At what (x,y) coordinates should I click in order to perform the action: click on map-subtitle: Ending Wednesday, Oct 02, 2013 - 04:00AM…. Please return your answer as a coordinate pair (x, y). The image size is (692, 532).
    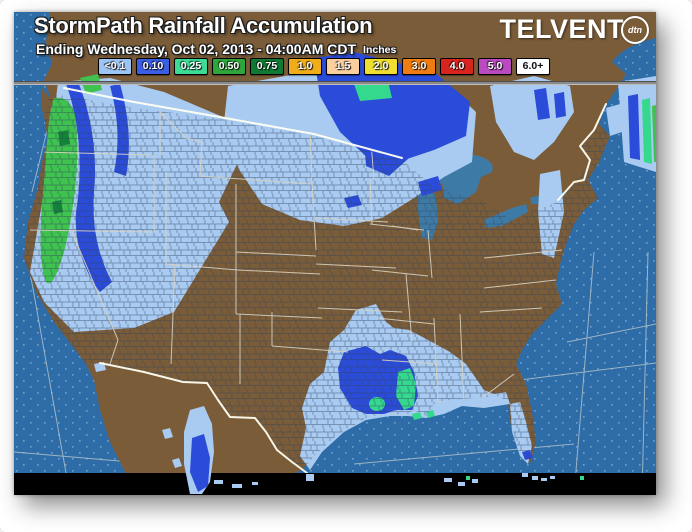
    Looking at the image, I should click on (216, 49).